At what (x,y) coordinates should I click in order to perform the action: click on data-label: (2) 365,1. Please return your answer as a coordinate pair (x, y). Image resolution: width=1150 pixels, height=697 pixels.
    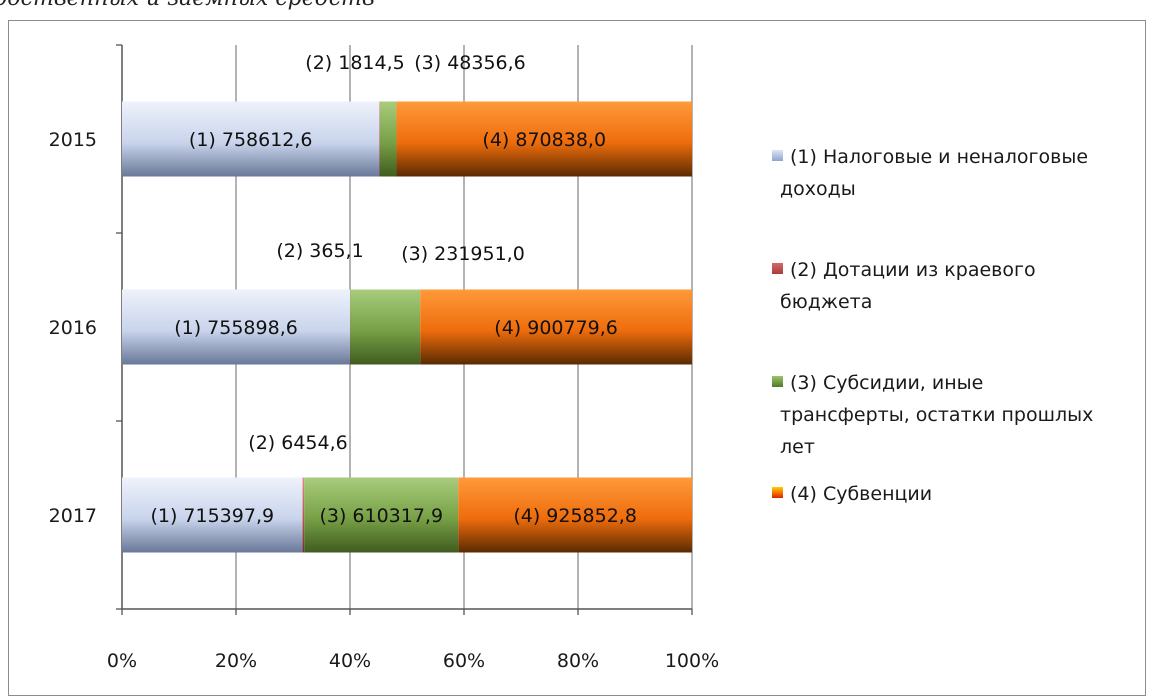
    Looking at the image, I should click on (319, 251).